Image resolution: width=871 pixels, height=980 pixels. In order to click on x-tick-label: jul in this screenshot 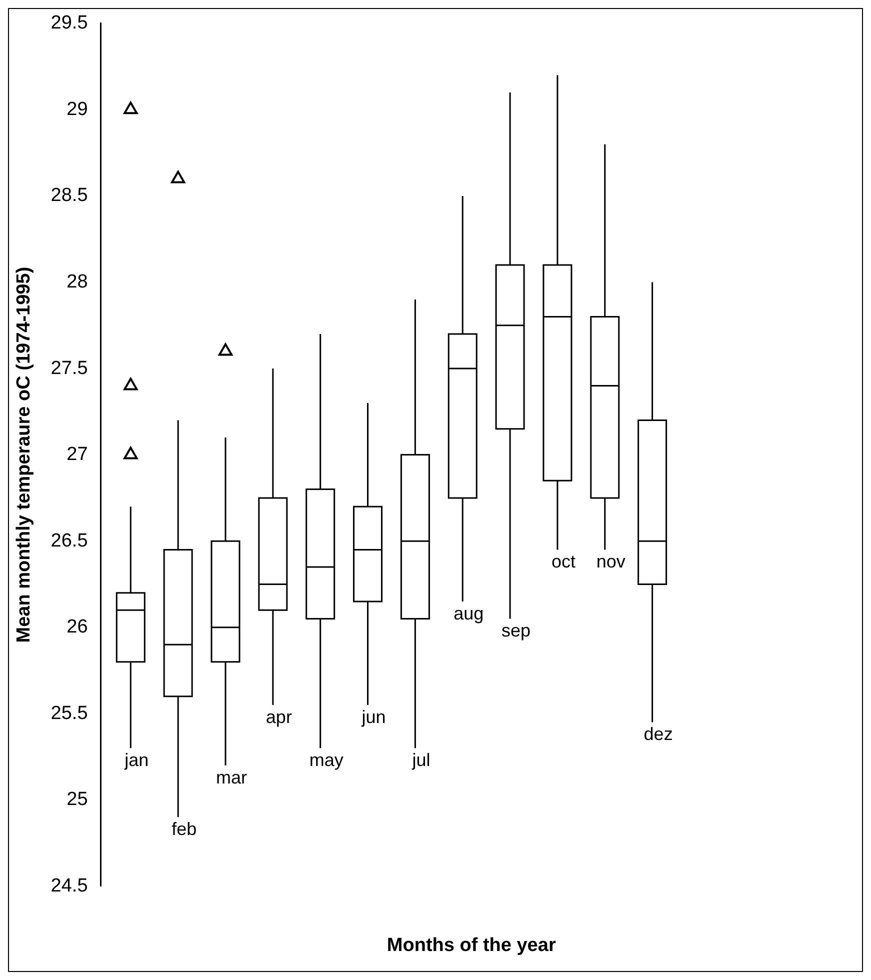, I will do `click(420, 760)`.